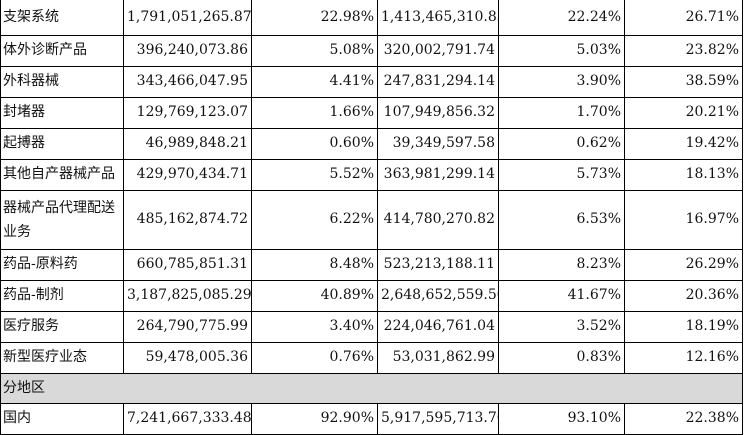 The image size is (747, 435). What do you see at coordinates (438, 18) in the screenshot?
I see `cost-cell: 1,413,465,310.83` at bounding box center [438, 18].